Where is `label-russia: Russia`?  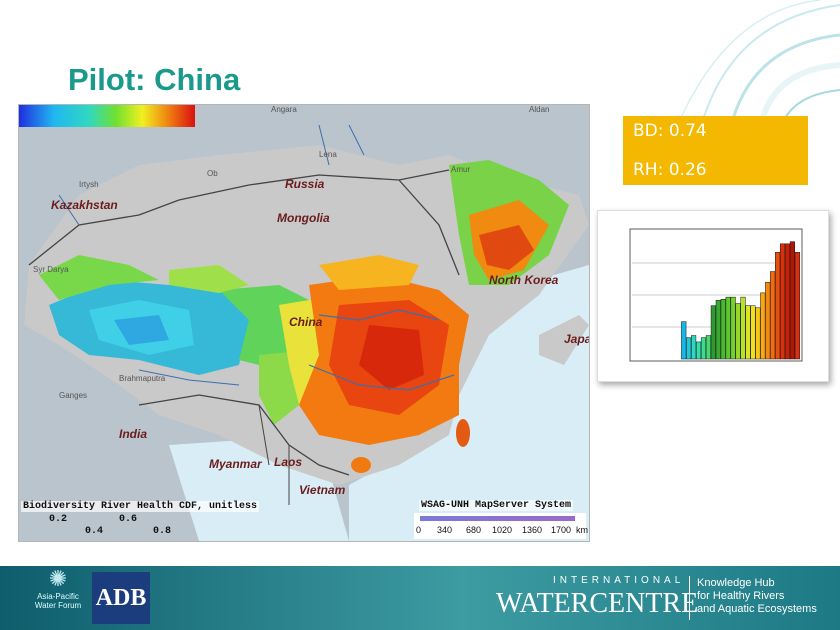
label-russia: Russia is located at coordinates (305, 184).